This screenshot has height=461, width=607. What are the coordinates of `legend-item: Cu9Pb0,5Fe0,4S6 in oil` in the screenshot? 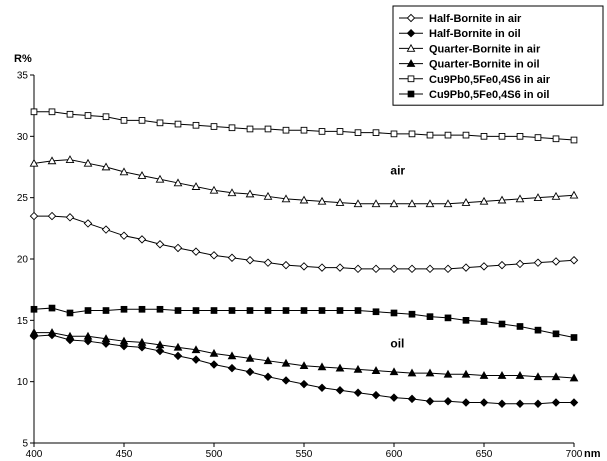 It's located at (474, 95).